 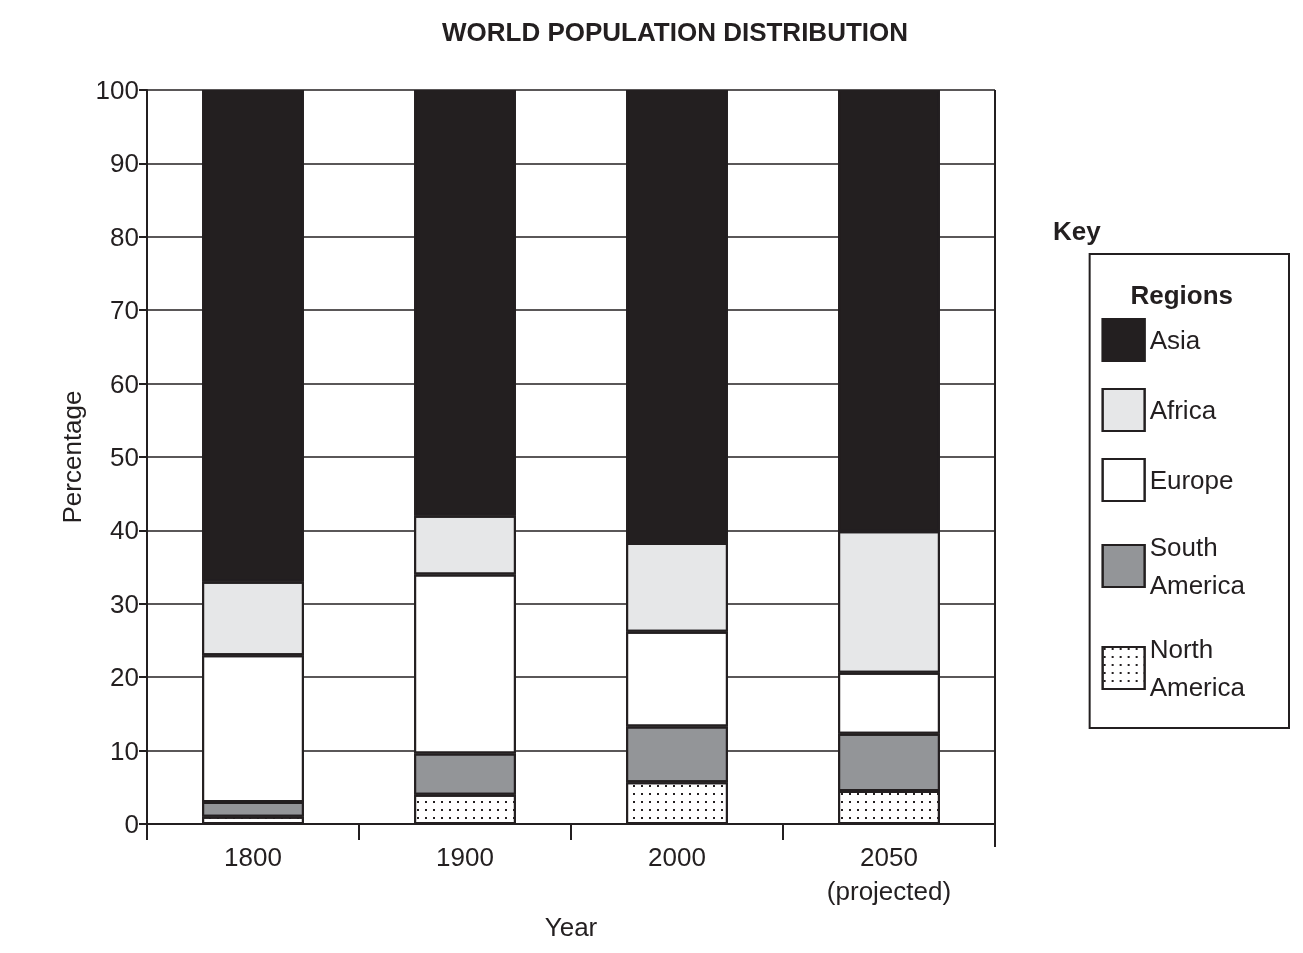 I want to click on y-tick-label: 80, so click(x=124, y=236).